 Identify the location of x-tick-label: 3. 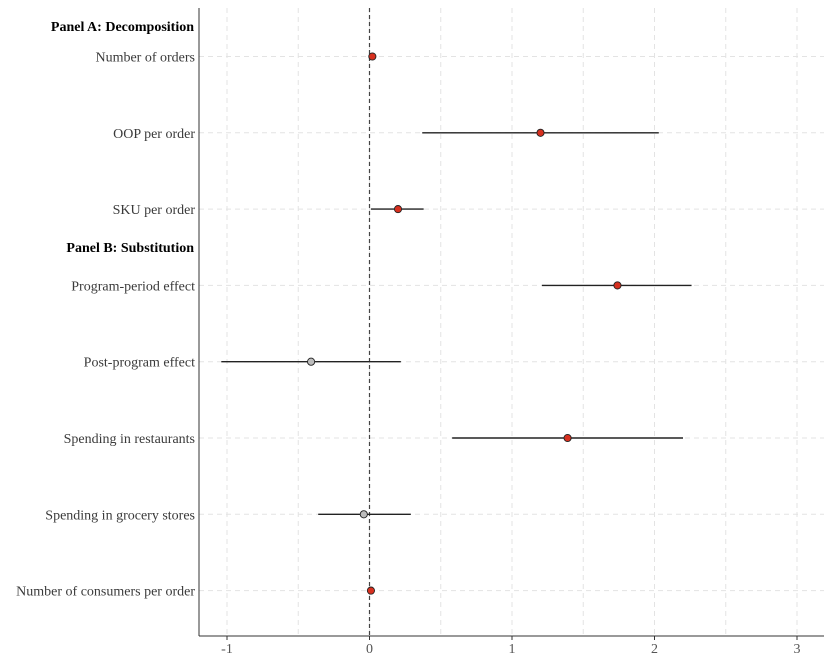
(797, 648).